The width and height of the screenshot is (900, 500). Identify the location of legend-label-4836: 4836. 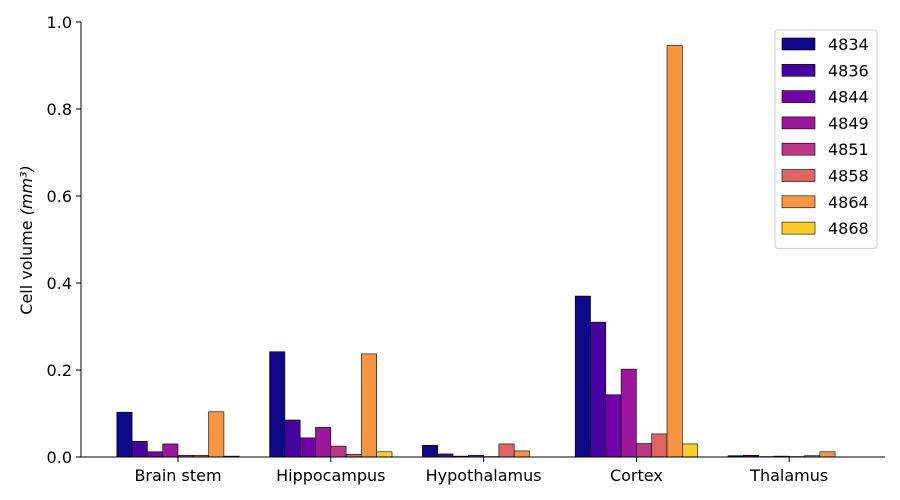
(848, 70).